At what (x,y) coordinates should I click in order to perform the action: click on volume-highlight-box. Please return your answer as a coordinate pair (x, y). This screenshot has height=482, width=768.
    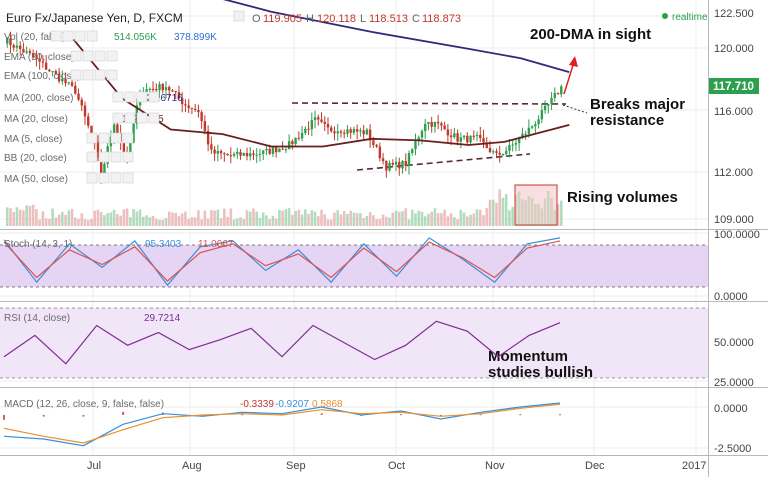
    Looking at the image, I should click on (536, 205).